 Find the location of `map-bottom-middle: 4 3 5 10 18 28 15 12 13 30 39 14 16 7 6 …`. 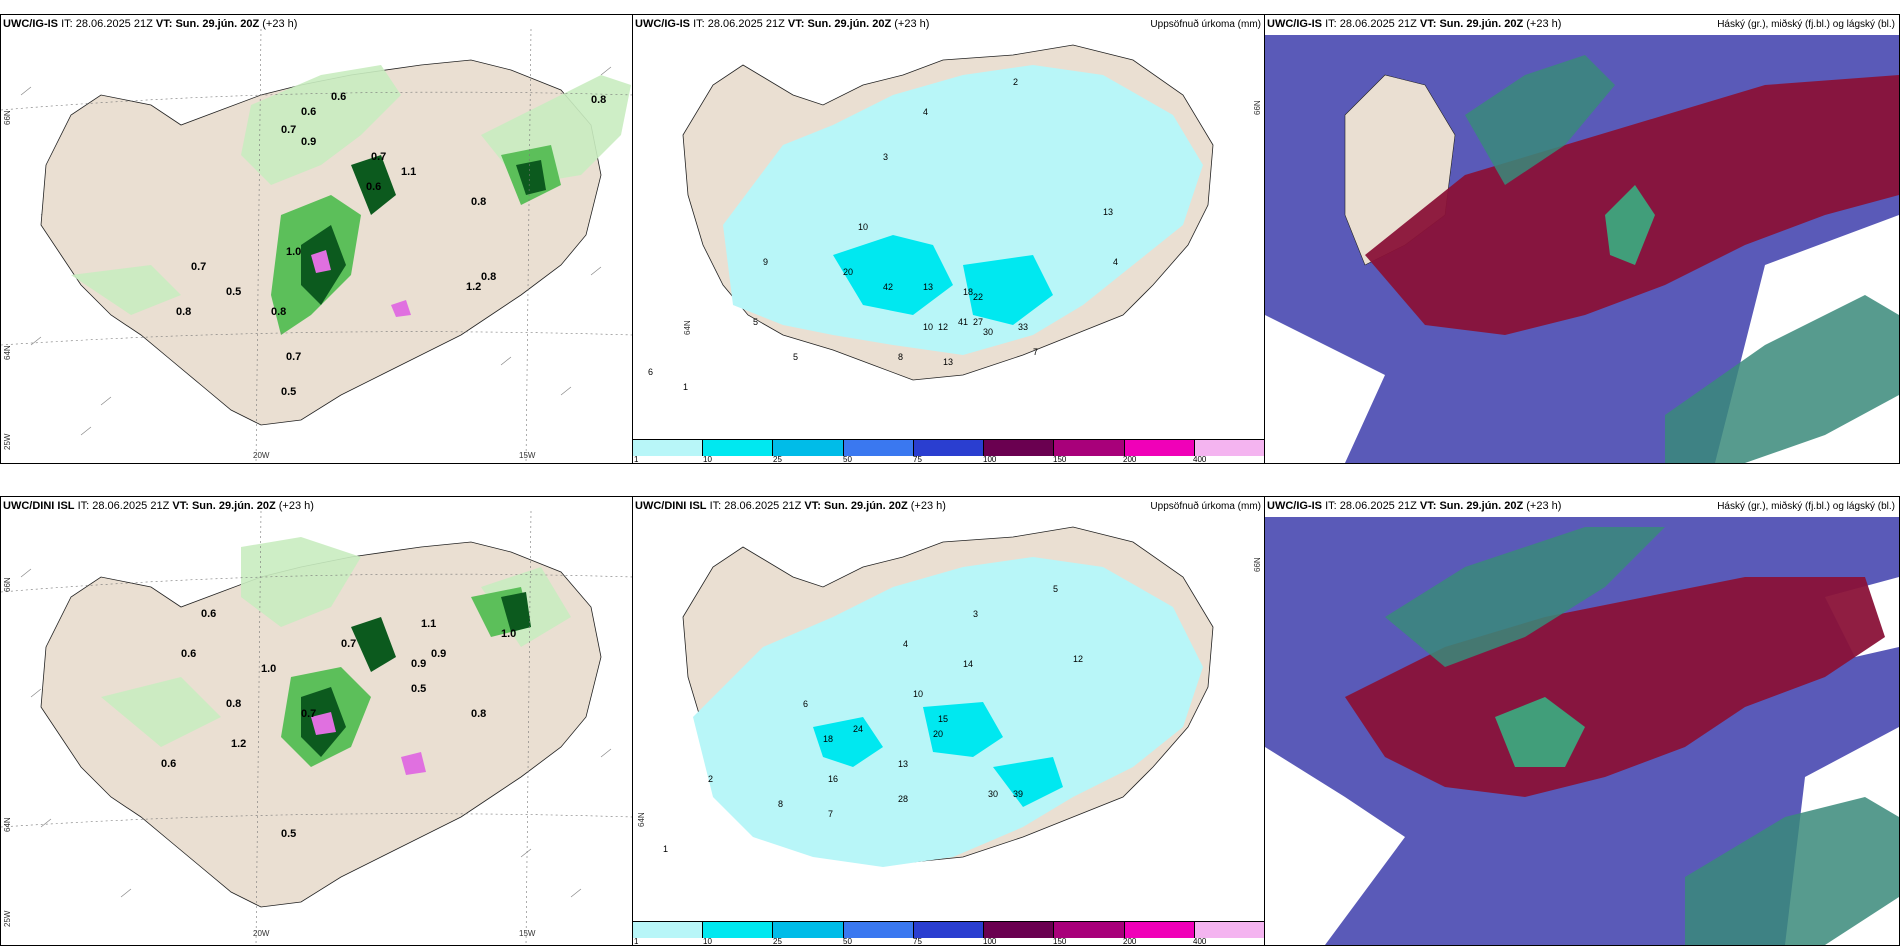

map-bottom-middle: 4 3 5 10 18 28 15 12 13 30 39 14 16 7 6 … is located at coordinates (938, 696).